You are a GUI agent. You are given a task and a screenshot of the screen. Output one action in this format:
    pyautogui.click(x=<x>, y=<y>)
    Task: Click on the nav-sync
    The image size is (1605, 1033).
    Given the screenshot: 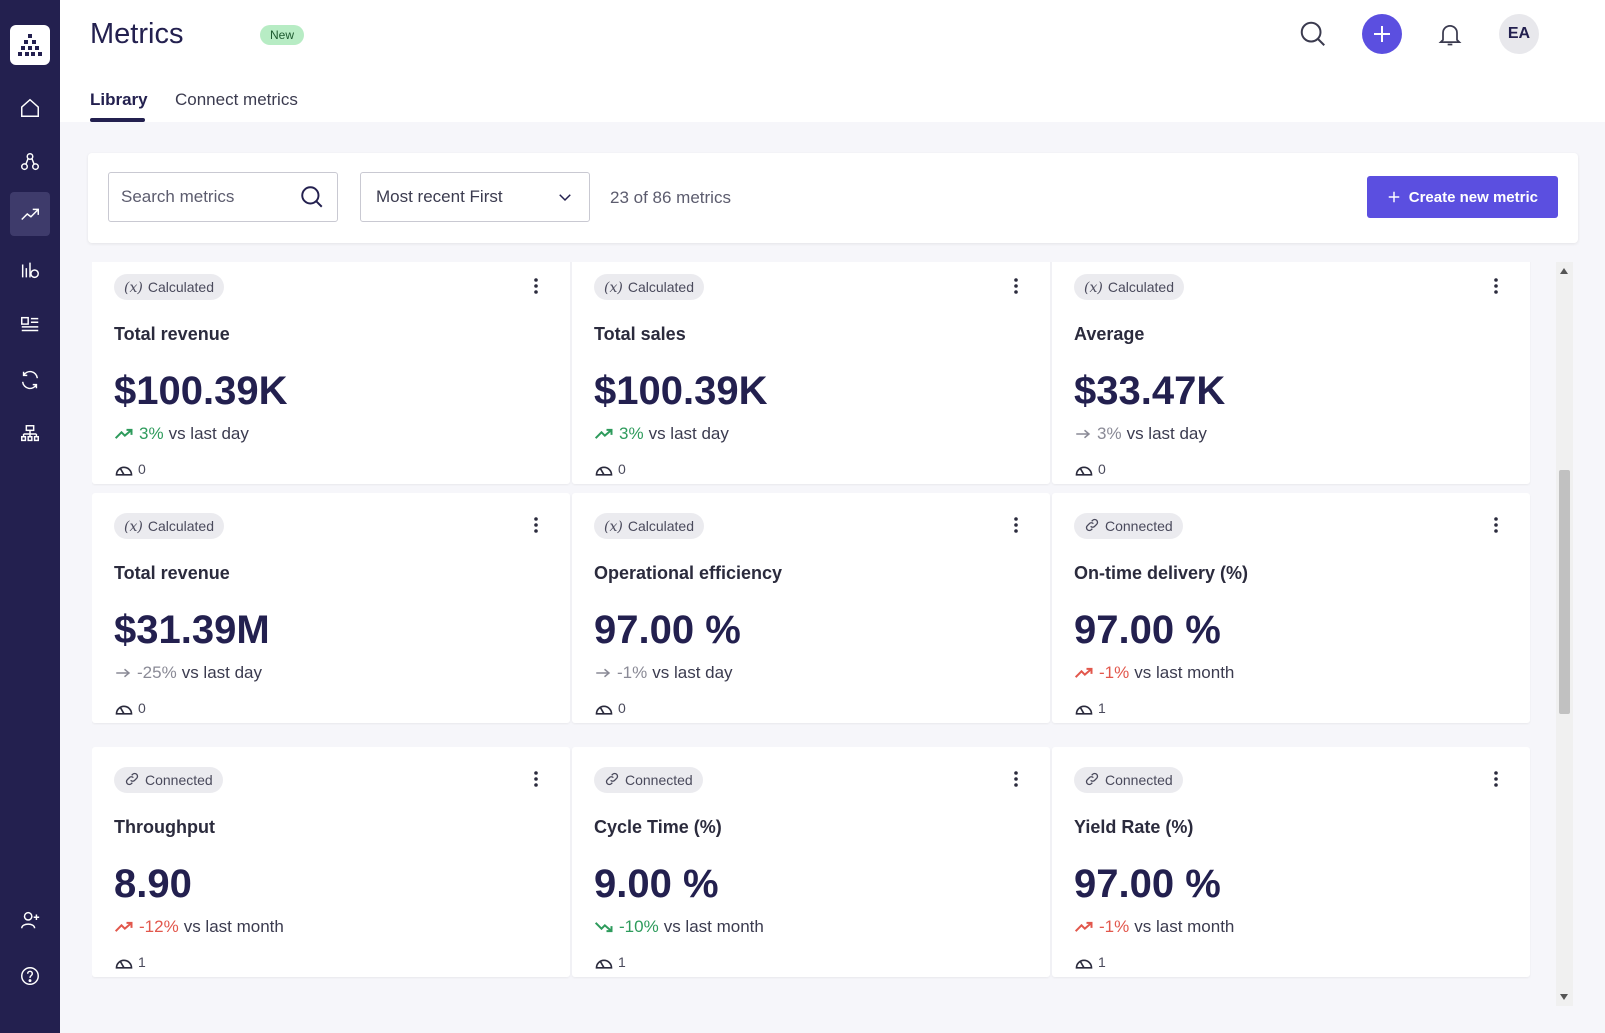 What is the action you would take?
    pyautogui.click(x=30, y=380)
    